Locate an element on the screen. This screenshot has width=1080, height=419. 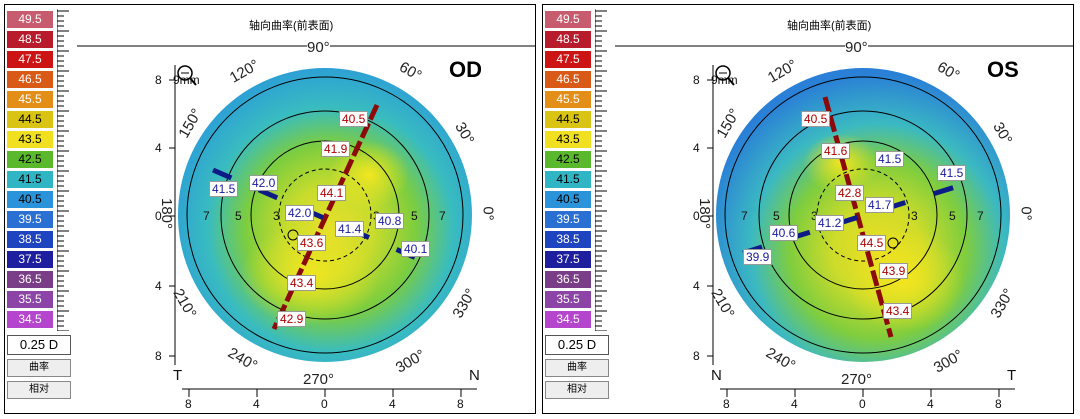
legend-swatch: 42.5 is located at coordinates (30, 159).